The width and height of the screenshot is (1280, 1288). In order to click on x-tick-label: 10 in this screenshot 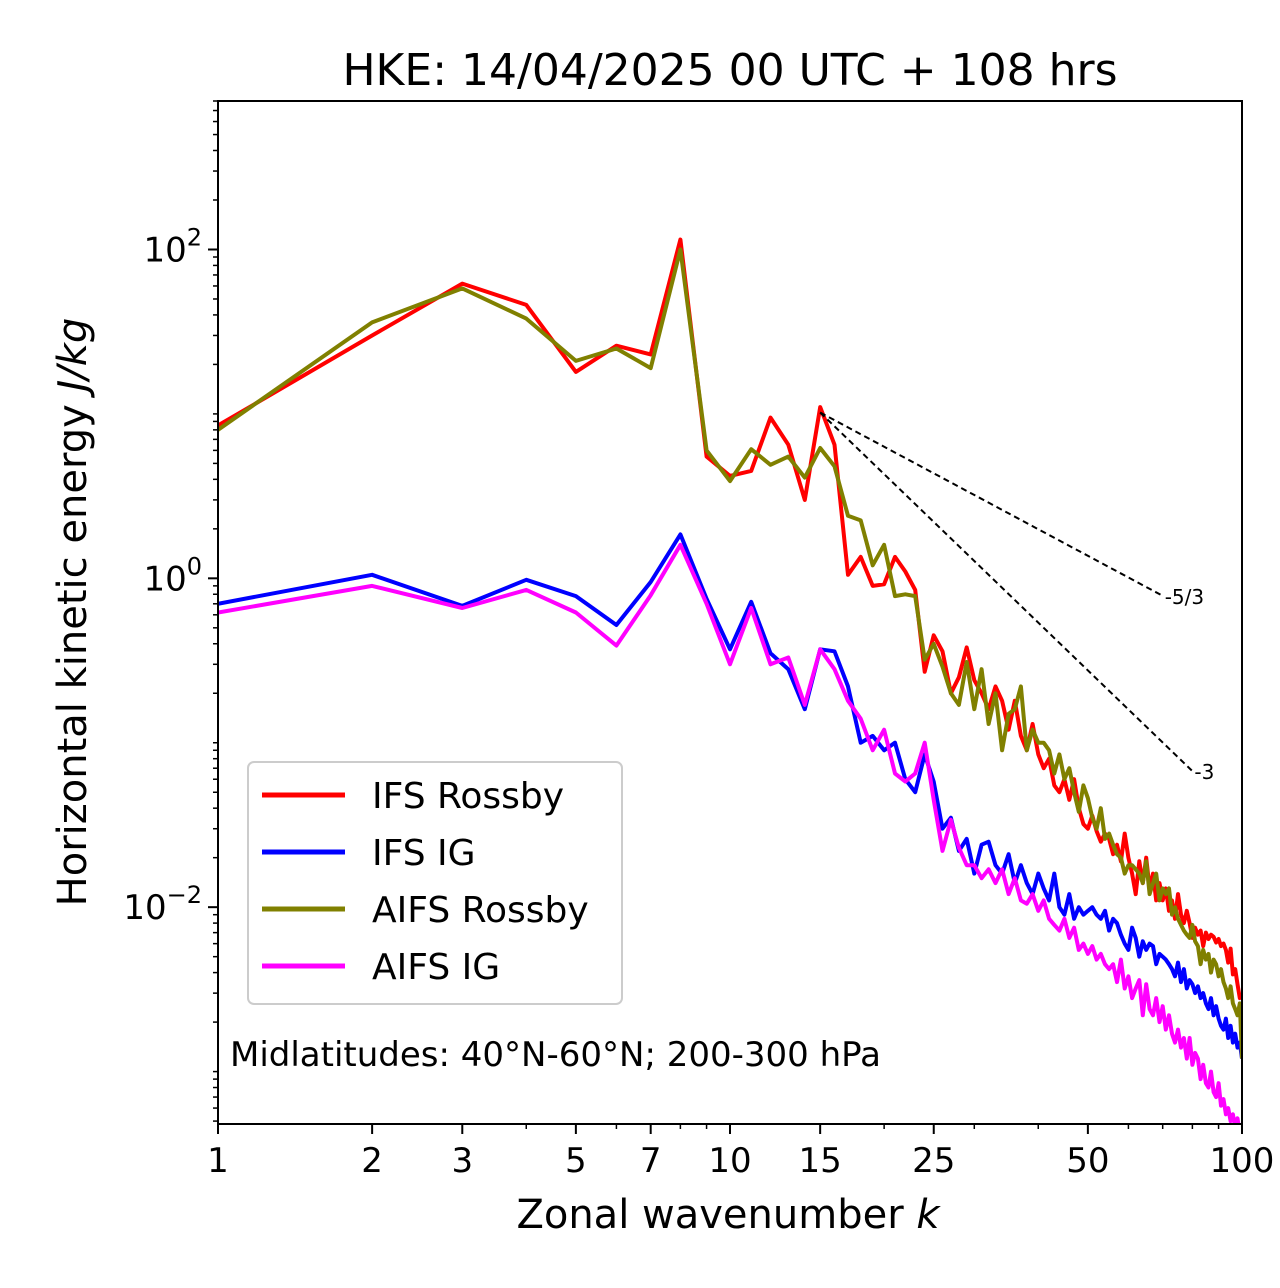, I will do `click(729, 1161)`.